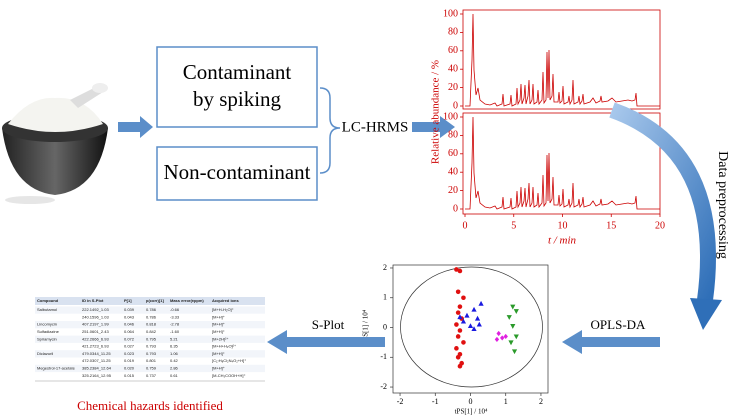  What do you see at coordinates (48, 331) in the screenshot?
I see `table-cell: Sulfadiazine` at bounding box center [48, 331].